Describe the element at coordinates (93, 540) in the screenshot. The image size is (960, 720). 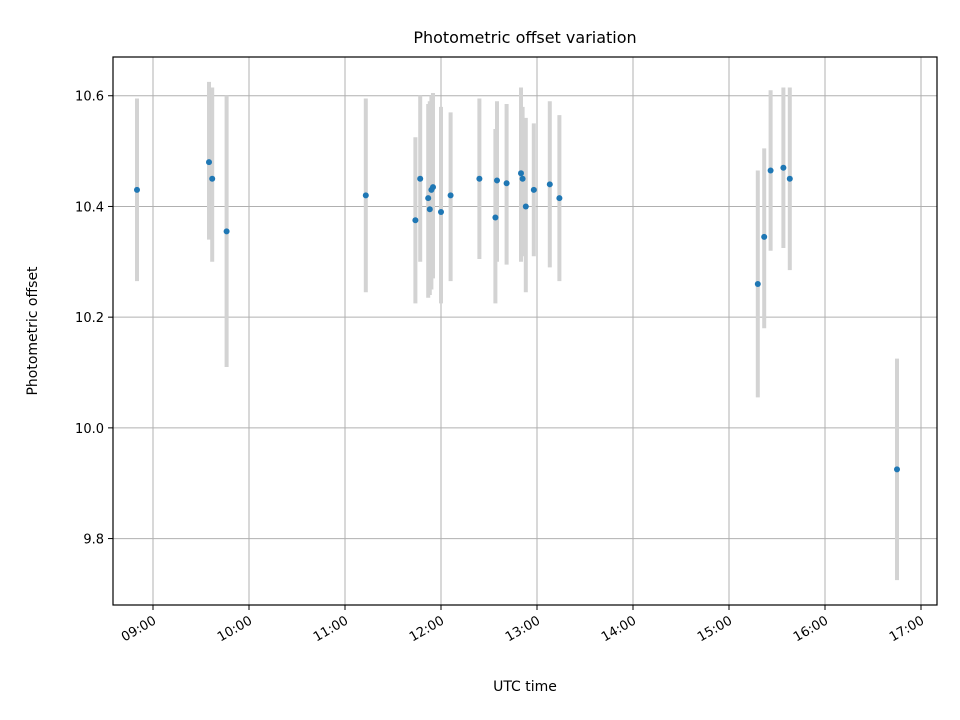
I see `y-tick-label: 9.8` at that location.